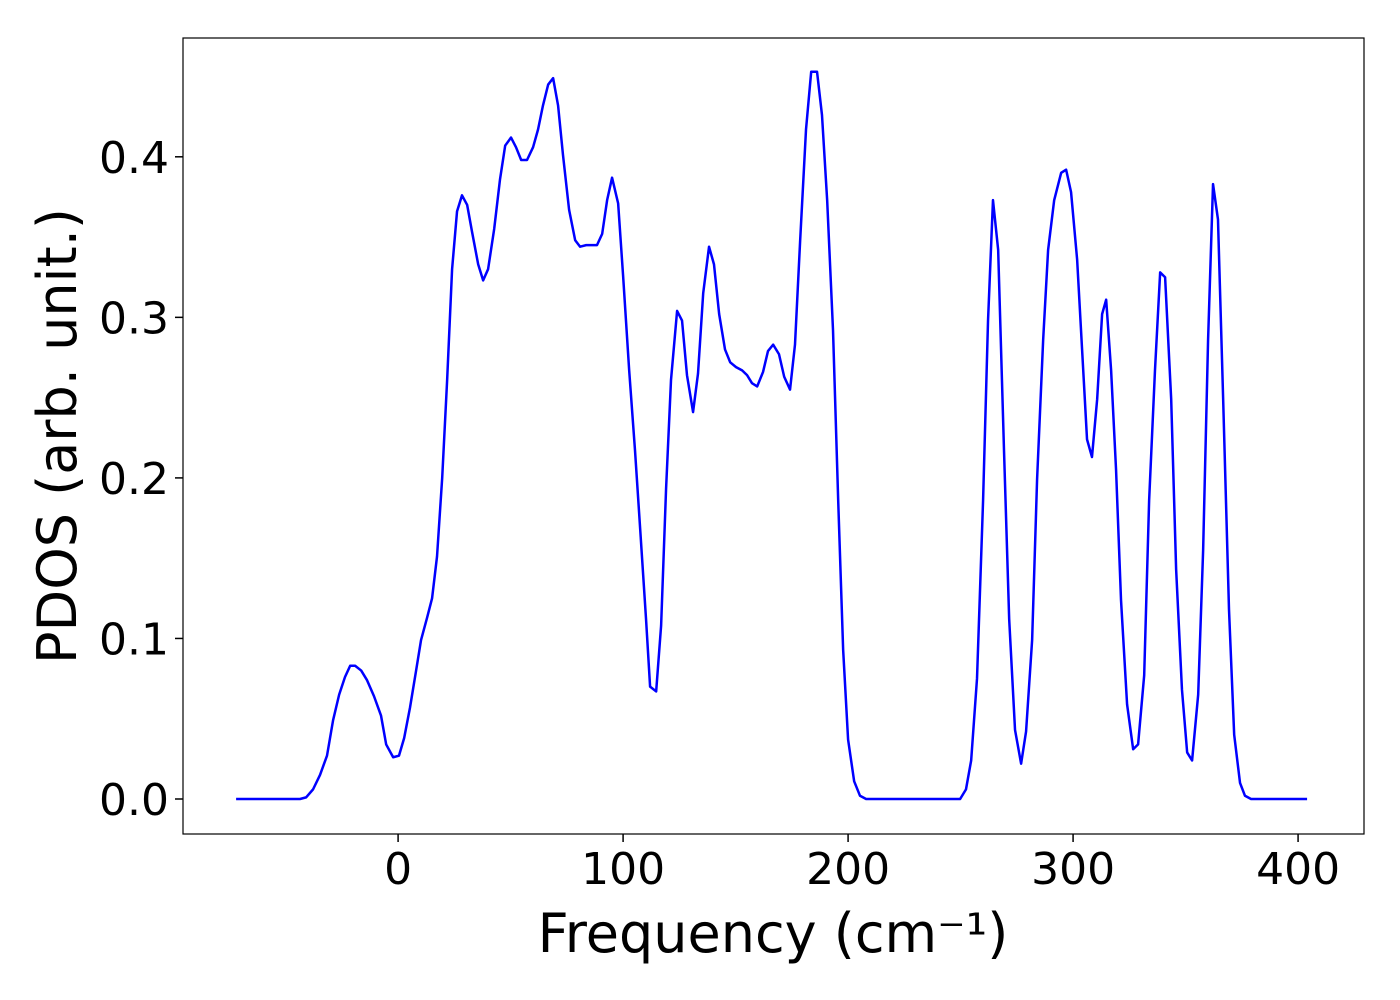 This screenshot has height=1000, width=1400. Describe the element at coordinates (848, 869) in the screenshot. I see `x-tick-label: 200` at that location.